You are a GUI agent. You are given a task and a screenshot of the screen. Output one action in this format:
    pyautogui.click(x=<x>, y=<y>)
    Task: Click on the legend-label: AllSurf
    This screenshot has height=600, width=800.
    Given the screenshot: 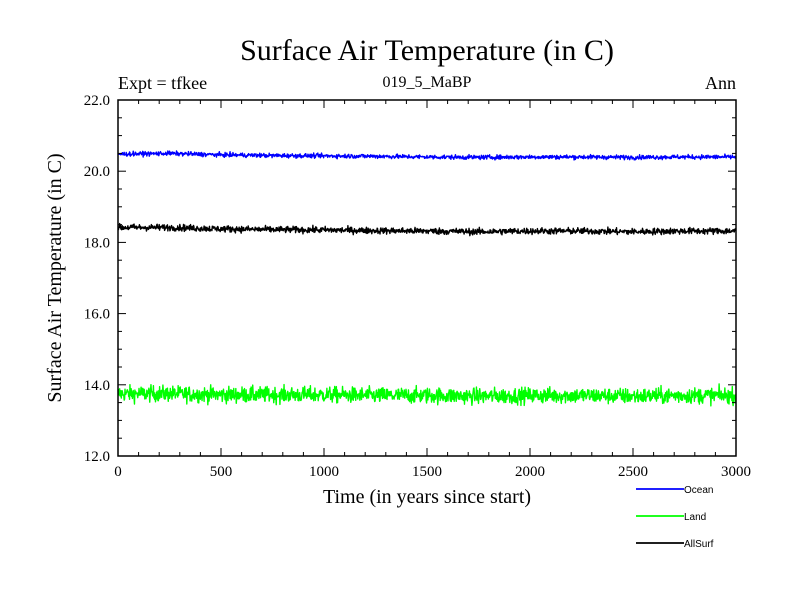 What is the action you would take?
    pyautogui.click(x=699, y=544)
    